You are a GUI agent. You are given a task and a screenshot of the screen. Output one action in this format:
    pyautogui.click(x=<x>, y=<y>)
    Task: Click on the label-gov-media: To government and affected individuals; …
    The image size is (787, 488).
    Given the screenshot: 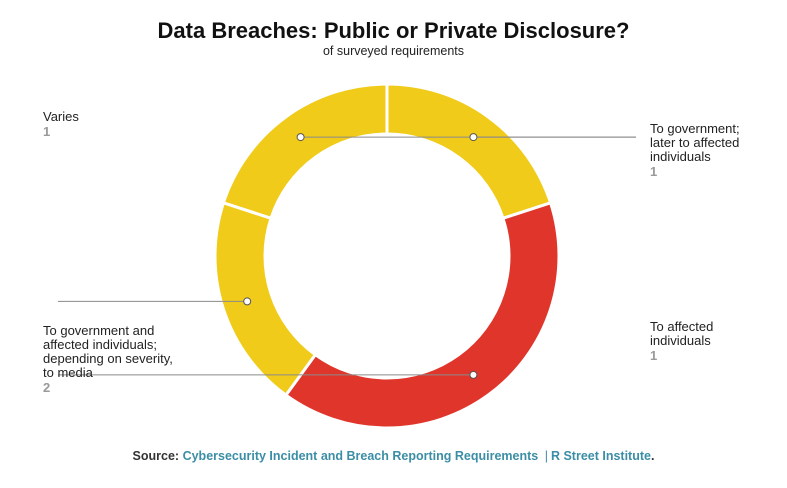 What is the action you would take?
    pyautogui.click(x=108, y=359)
    